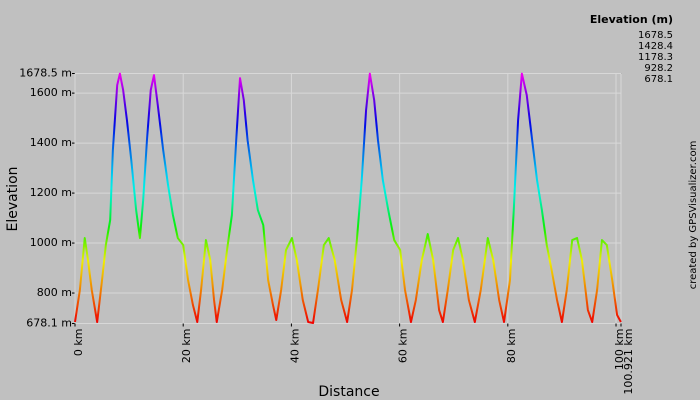 Image resolution: width=700 pixels, height=400 pixels. I want to click on y-tick-label: 1200 m, so click(51, 192).